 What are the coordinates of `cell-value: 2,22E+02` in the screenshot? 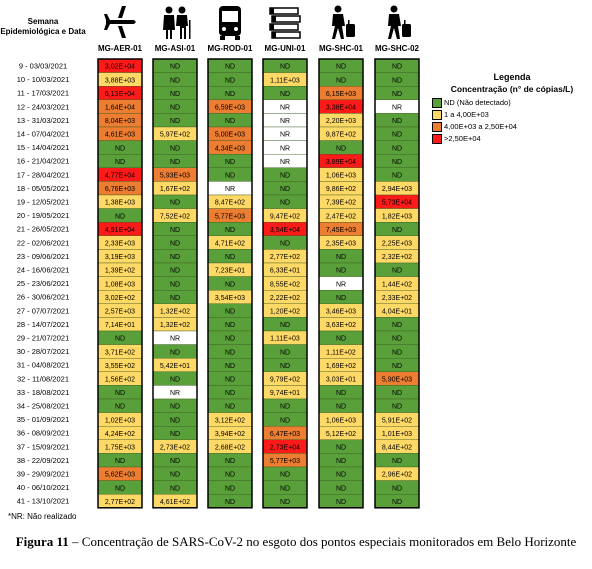 It's located at (285, 298).